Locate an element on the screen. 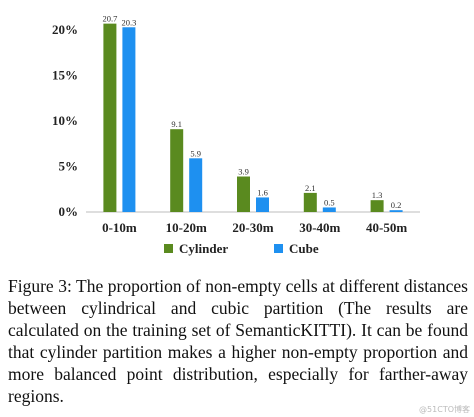 This screenshot has width=474, height=417. x-tick-label: 10-20m is located at coordinates (186, 227).